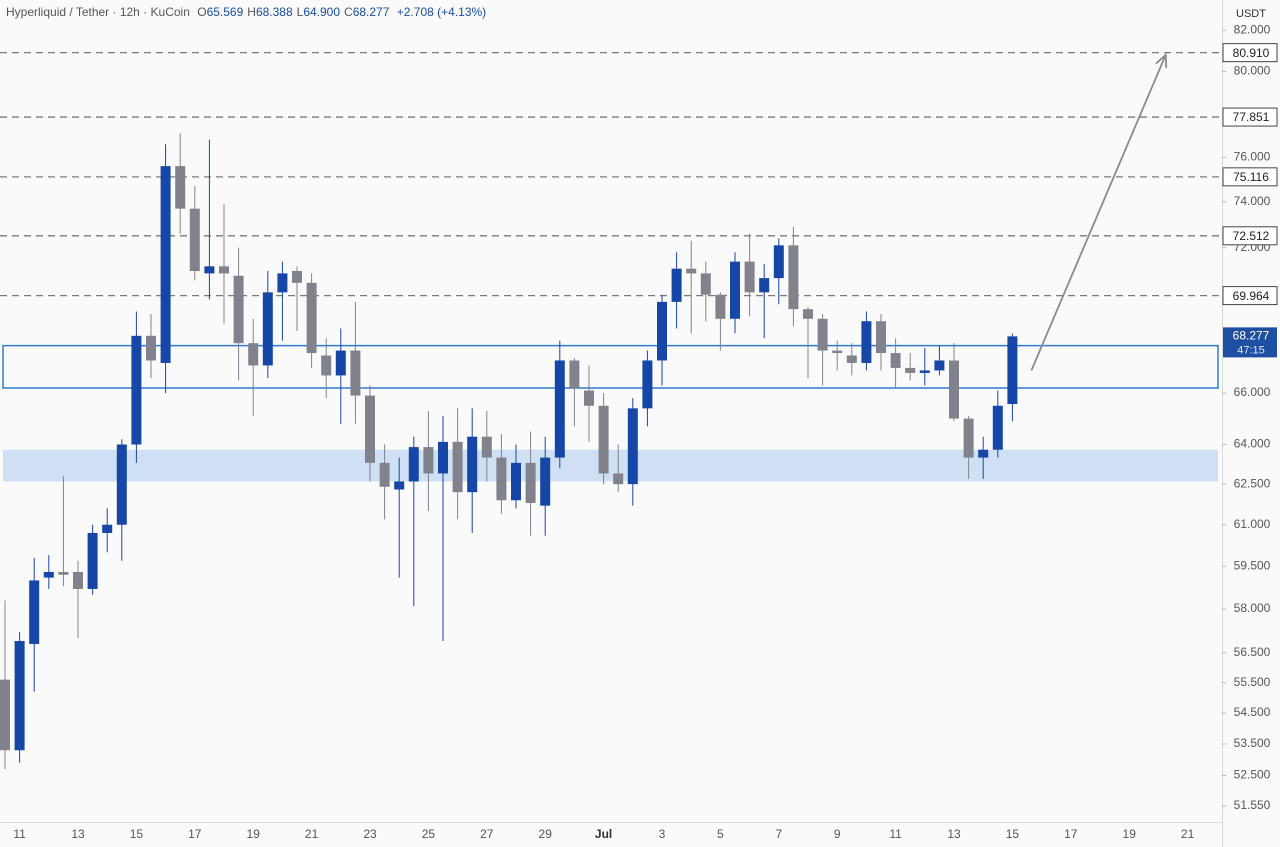  What do you see at coordinates (662, 834) in the screenshot?
I see `x-tick-label: 3` at bounding box center [662, 834].